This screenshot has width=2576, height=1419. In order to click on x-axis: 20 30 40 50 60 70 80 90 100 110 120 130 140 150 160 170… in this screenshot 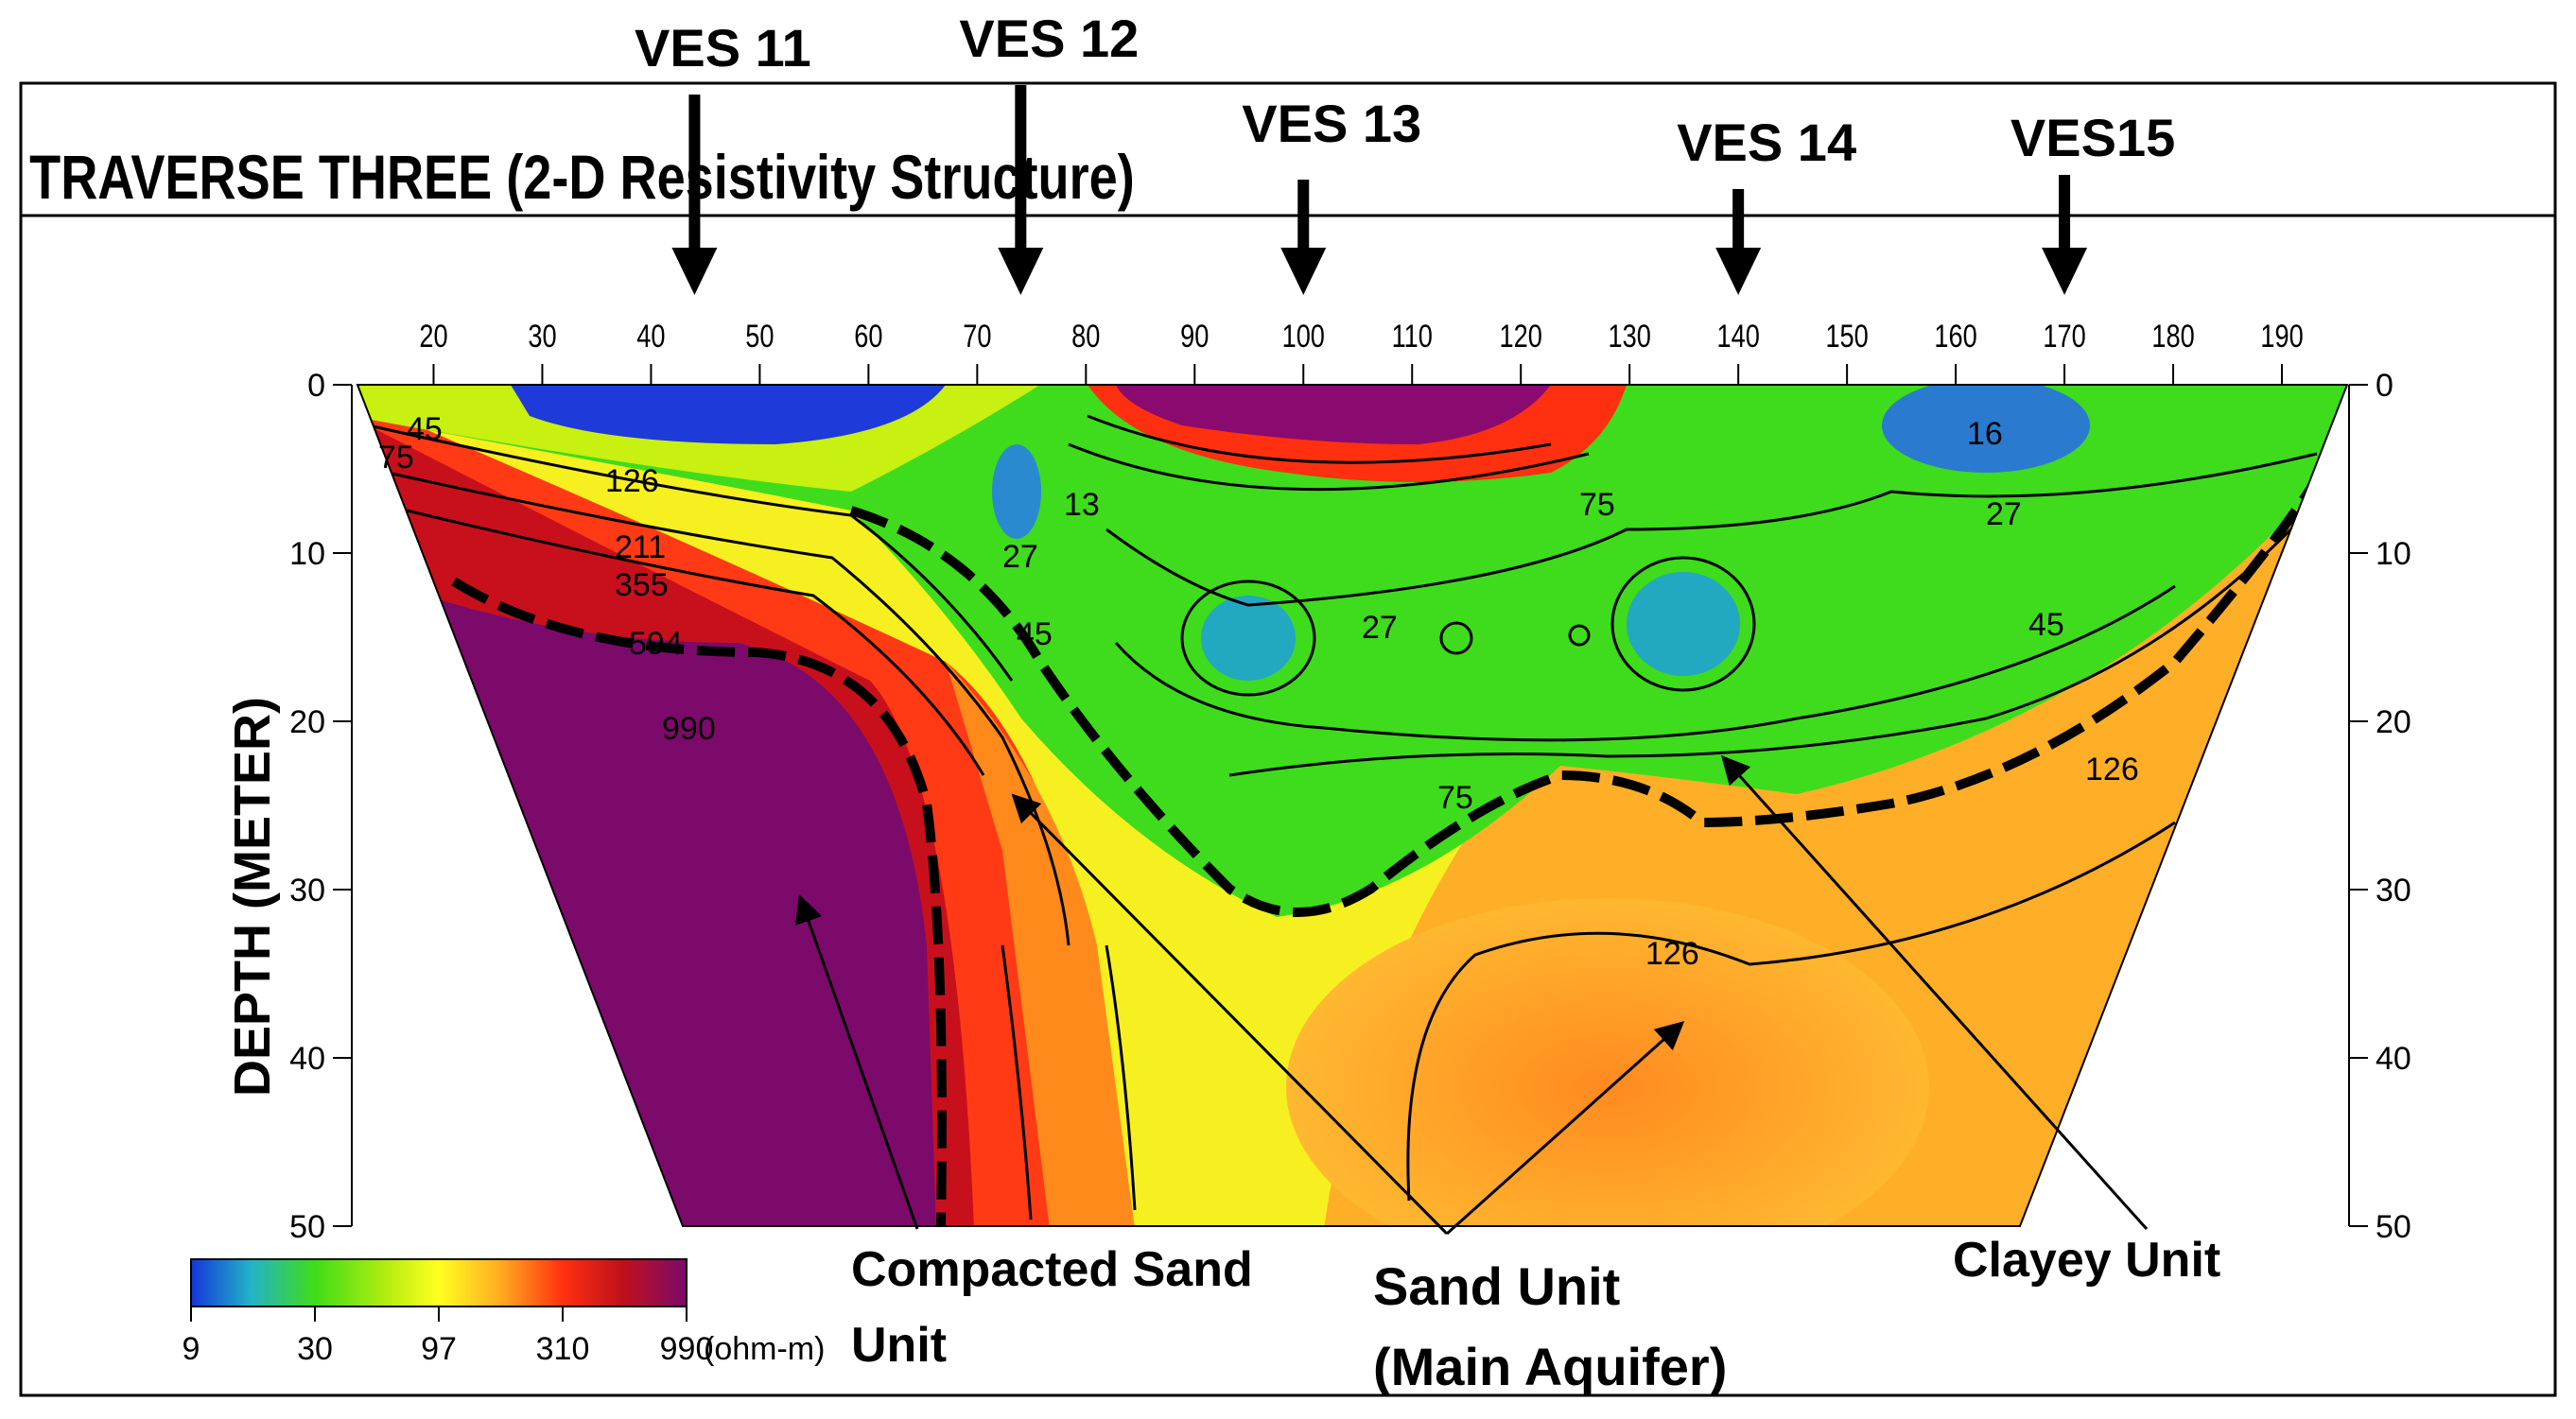, I will do `click(1352, 352)`.